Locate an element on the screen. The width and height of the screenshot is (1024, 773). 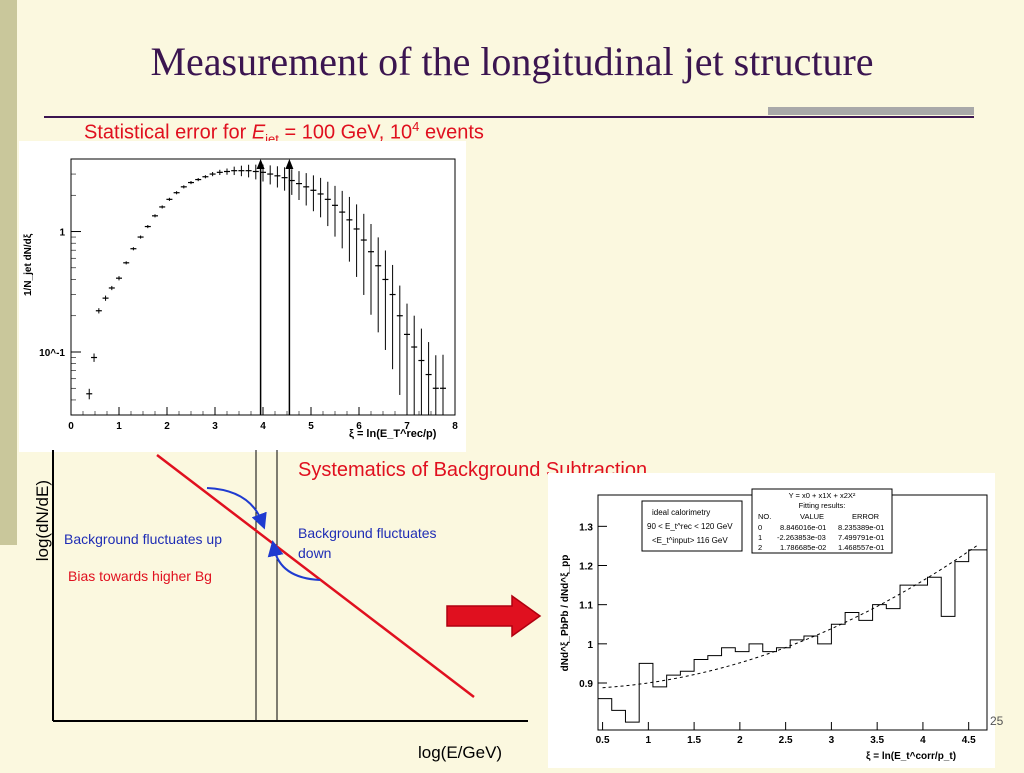
fluctuate-down-arrow is located at coordinates (294, 560).